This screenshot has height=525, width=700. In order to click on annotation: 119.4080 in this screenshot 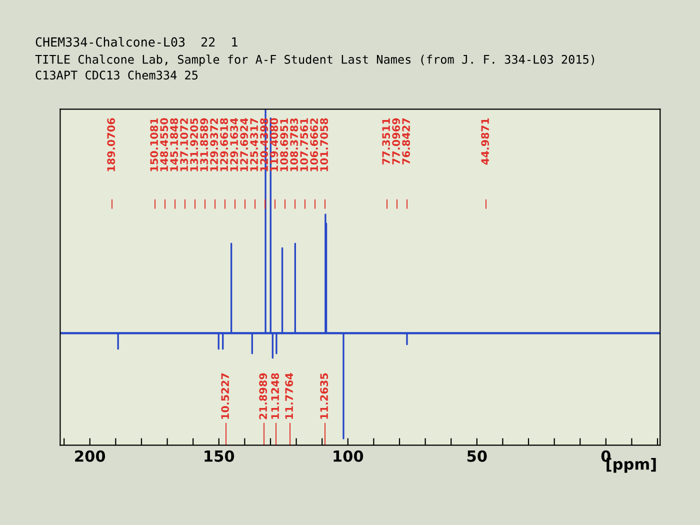, I will do `click(274, 145)`.